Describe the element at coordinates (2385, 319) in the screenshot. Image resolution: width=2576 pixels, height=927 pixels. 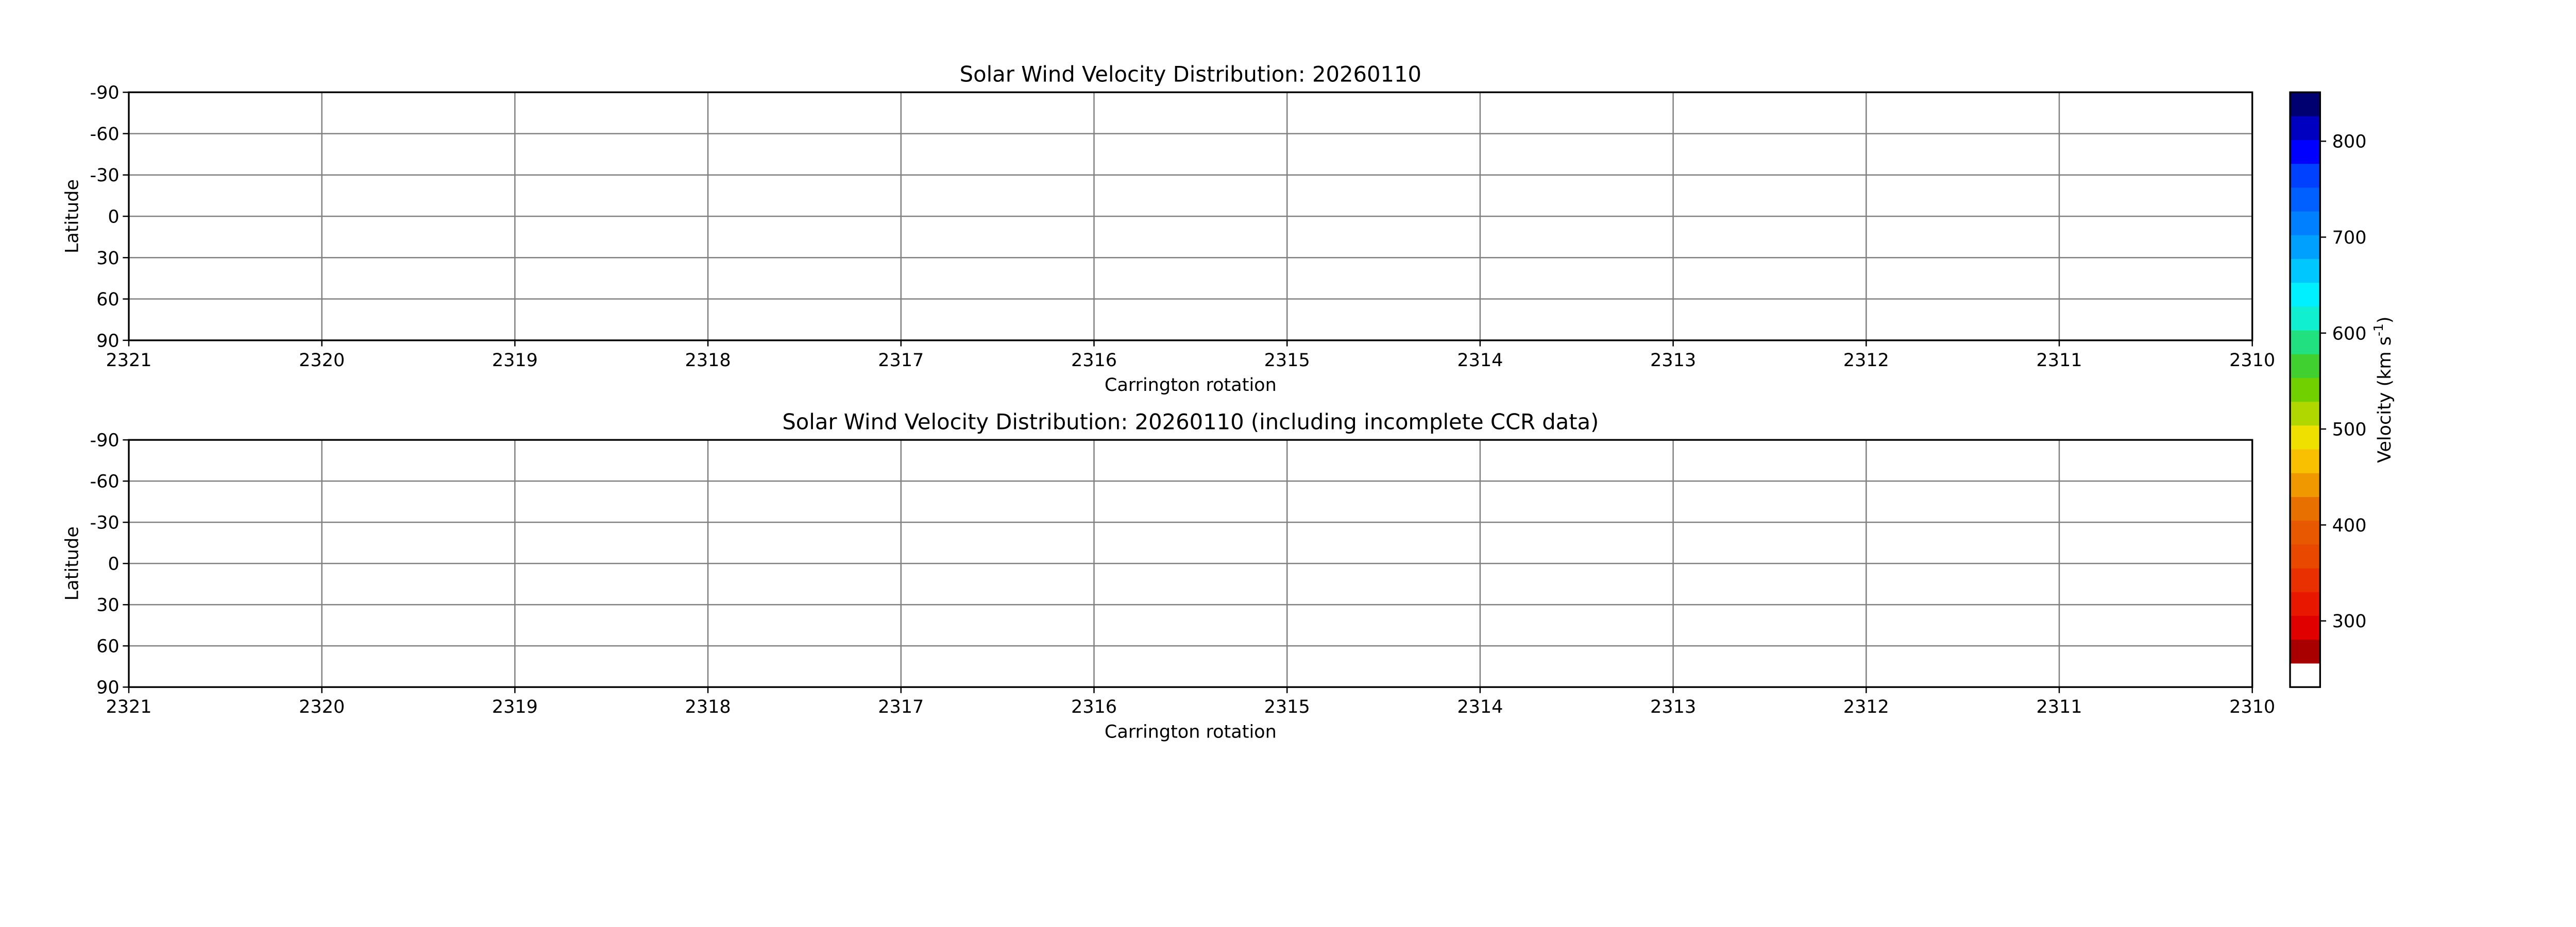
I see `colorbar-label-end: )` at that location.